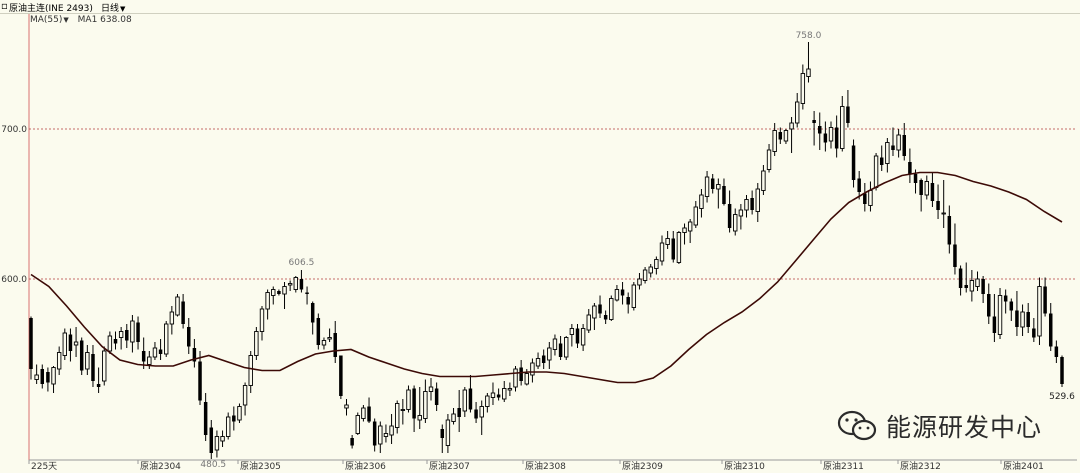 The image size is (1080, 473). Describe the element at coordinates (49, 20) in the screenshot. I see `indicator-selector: MA(55)▼` at that location.